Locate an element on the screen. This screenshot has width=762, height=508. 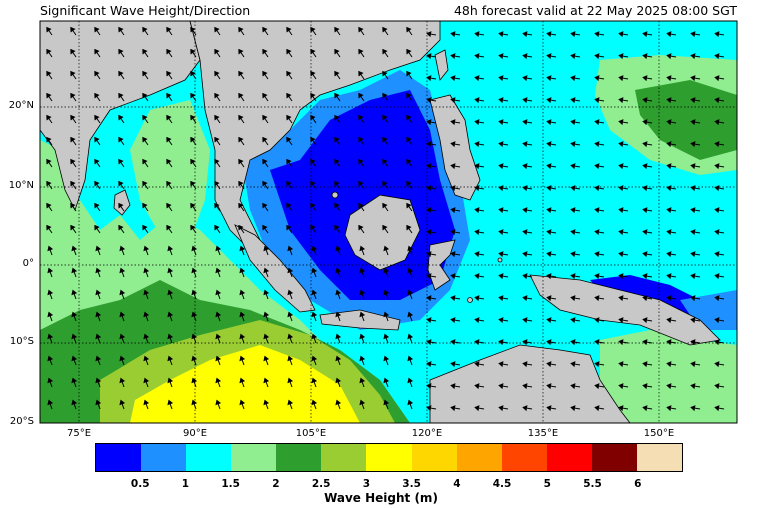
lon-label-90e: 90°E is located at coordinates (195, 433).